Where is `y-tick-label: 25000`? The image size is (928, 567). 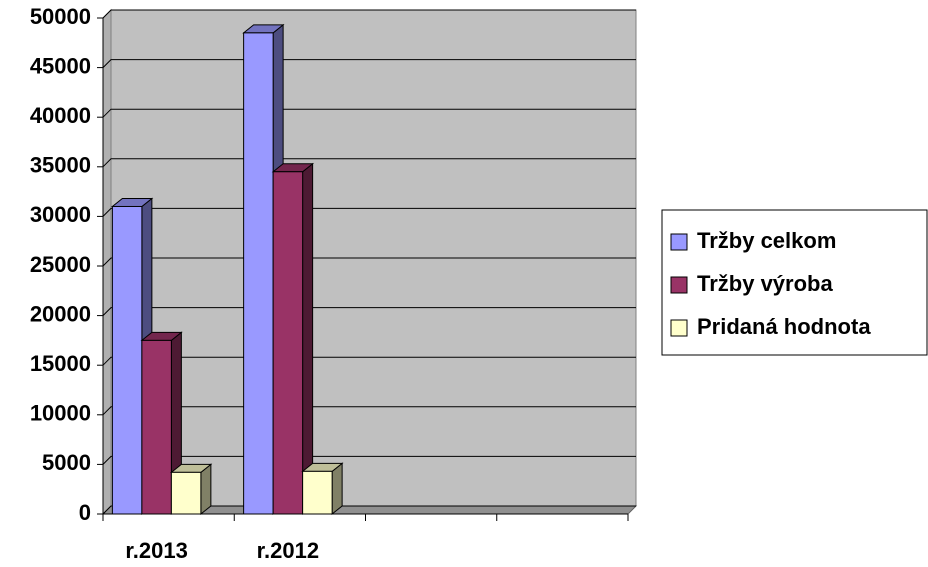
y-tick-label: 25000 is located at coordinates (60, 264).